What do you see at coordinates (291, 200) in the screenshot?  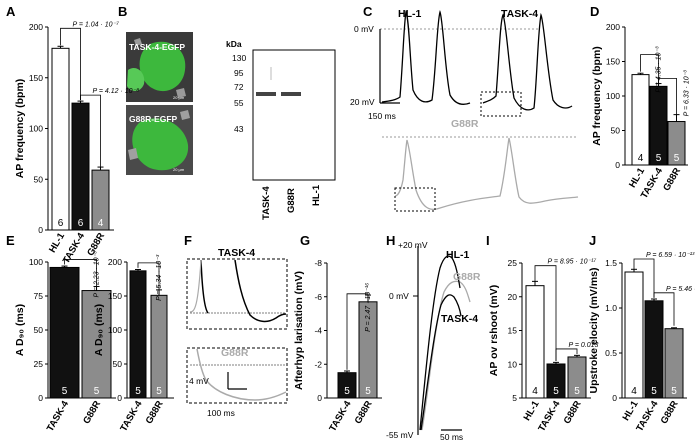 I see `blot-lane-label: G88R` at bounding box center [291, 200].